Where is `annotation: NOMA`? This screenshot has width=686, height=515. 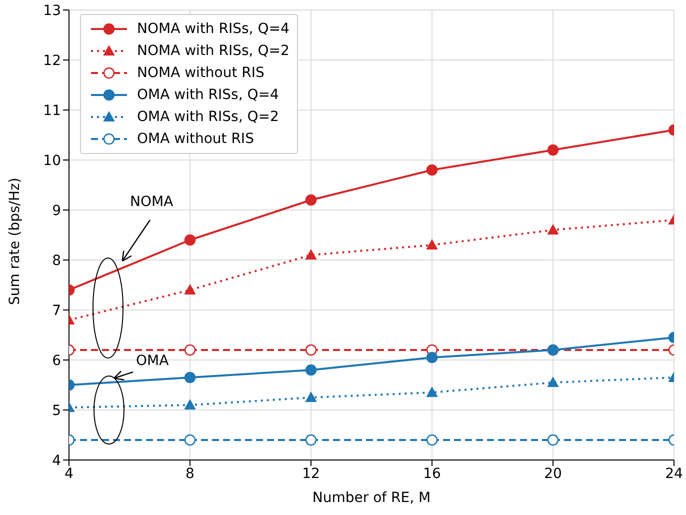
annotation: NOMA is located at coordinates (152, 202).